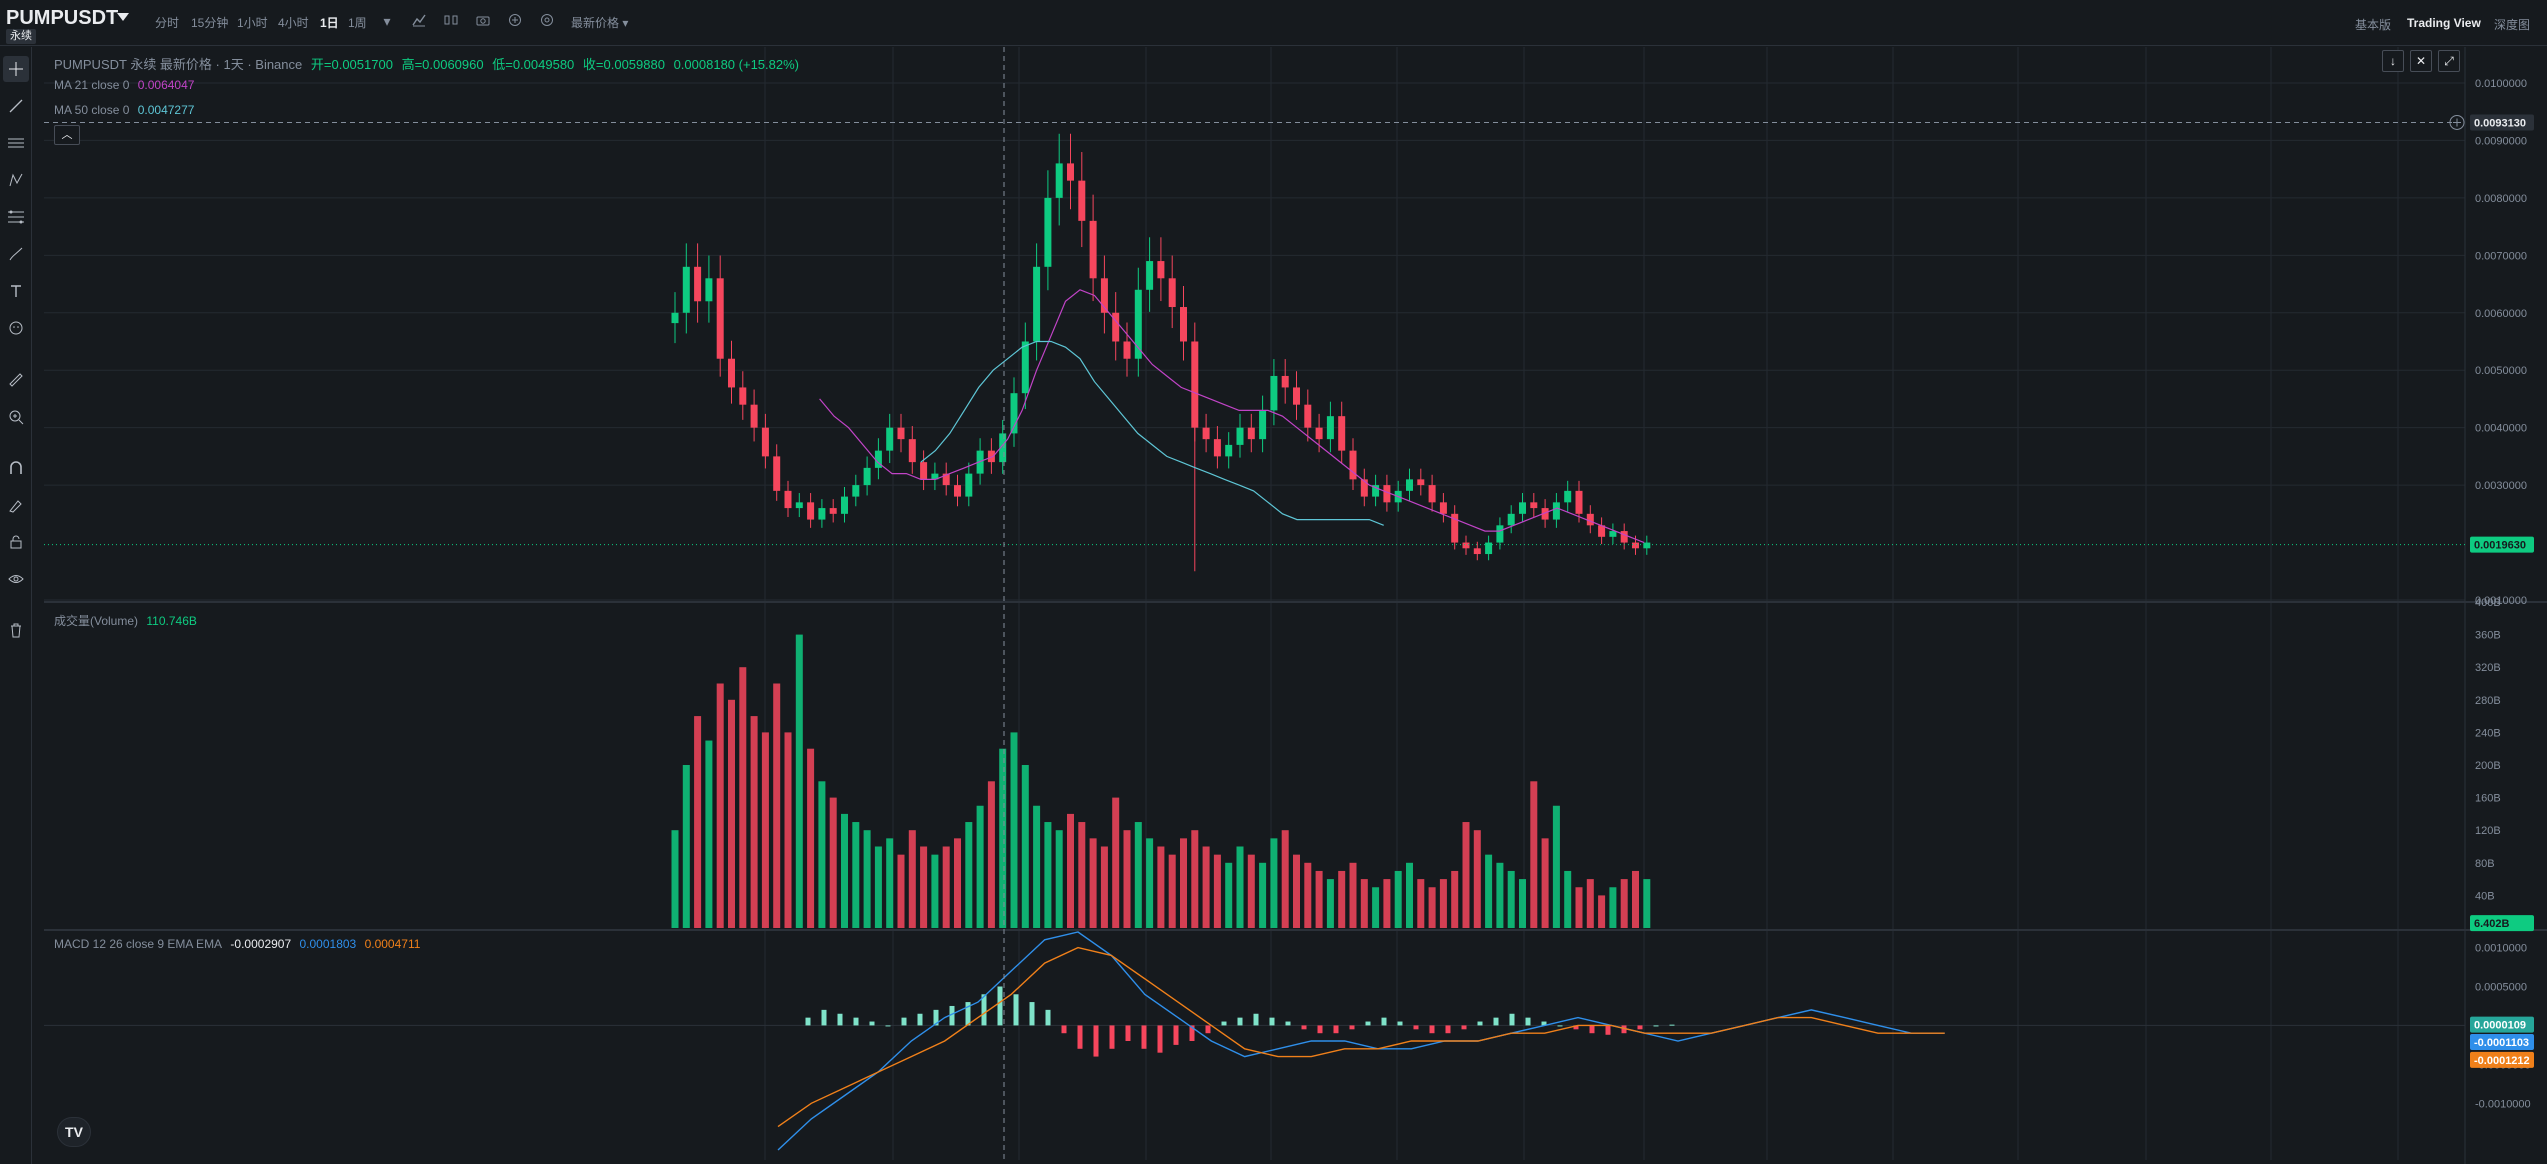 The height and width of the screenshot is (1164, 2547). I want to click on timeframe-tab: 1周, so click(357, 23).